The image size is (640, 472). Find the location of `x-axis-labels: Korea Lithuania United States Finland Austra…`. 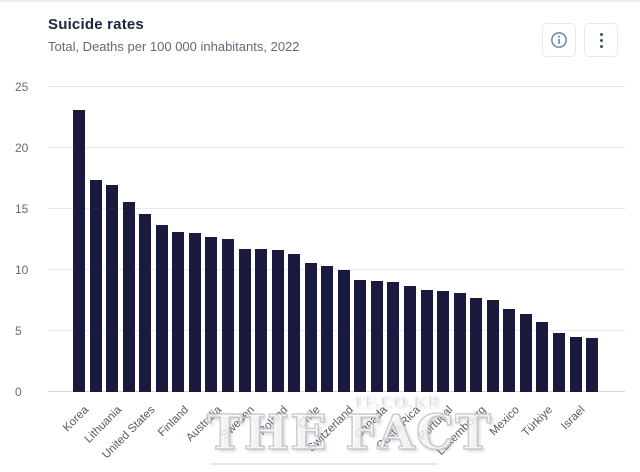

x-axis-labels: Korea Lithuania United States Finland Austra… is located at coordinates (336, 433).